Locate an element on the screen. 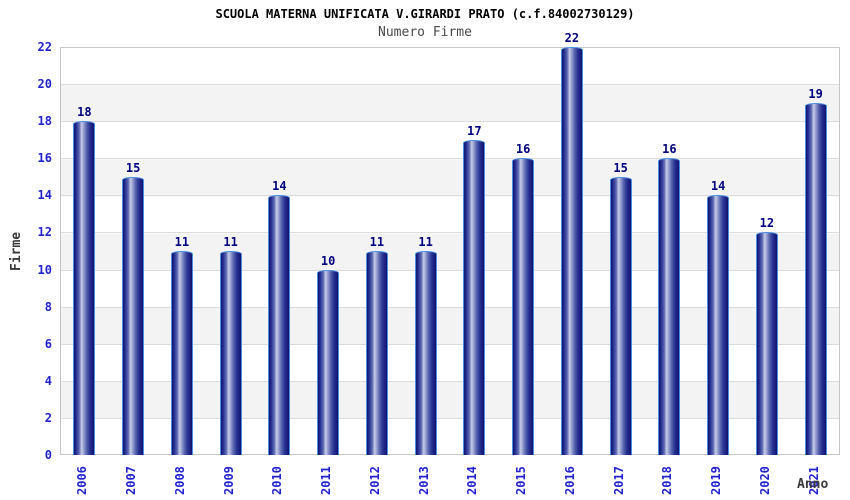 The width and height of the screenshot is (850, 500). bar-value-label: 17 is located at coordinates (474, 130).